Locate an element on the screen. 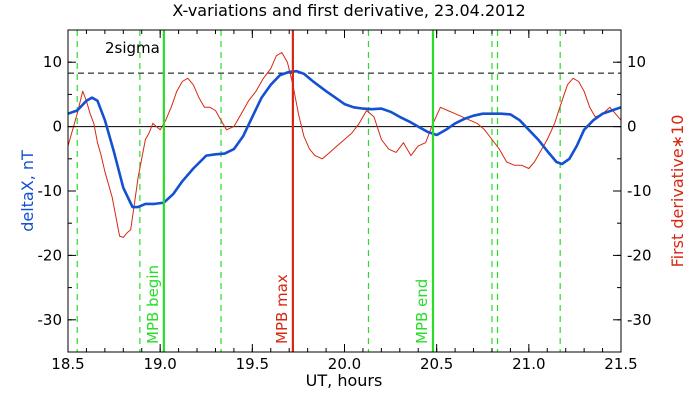 This screenshot has height=400, width=700. y-tick-label-right-1: -20 is located at coordinates (639, 255).